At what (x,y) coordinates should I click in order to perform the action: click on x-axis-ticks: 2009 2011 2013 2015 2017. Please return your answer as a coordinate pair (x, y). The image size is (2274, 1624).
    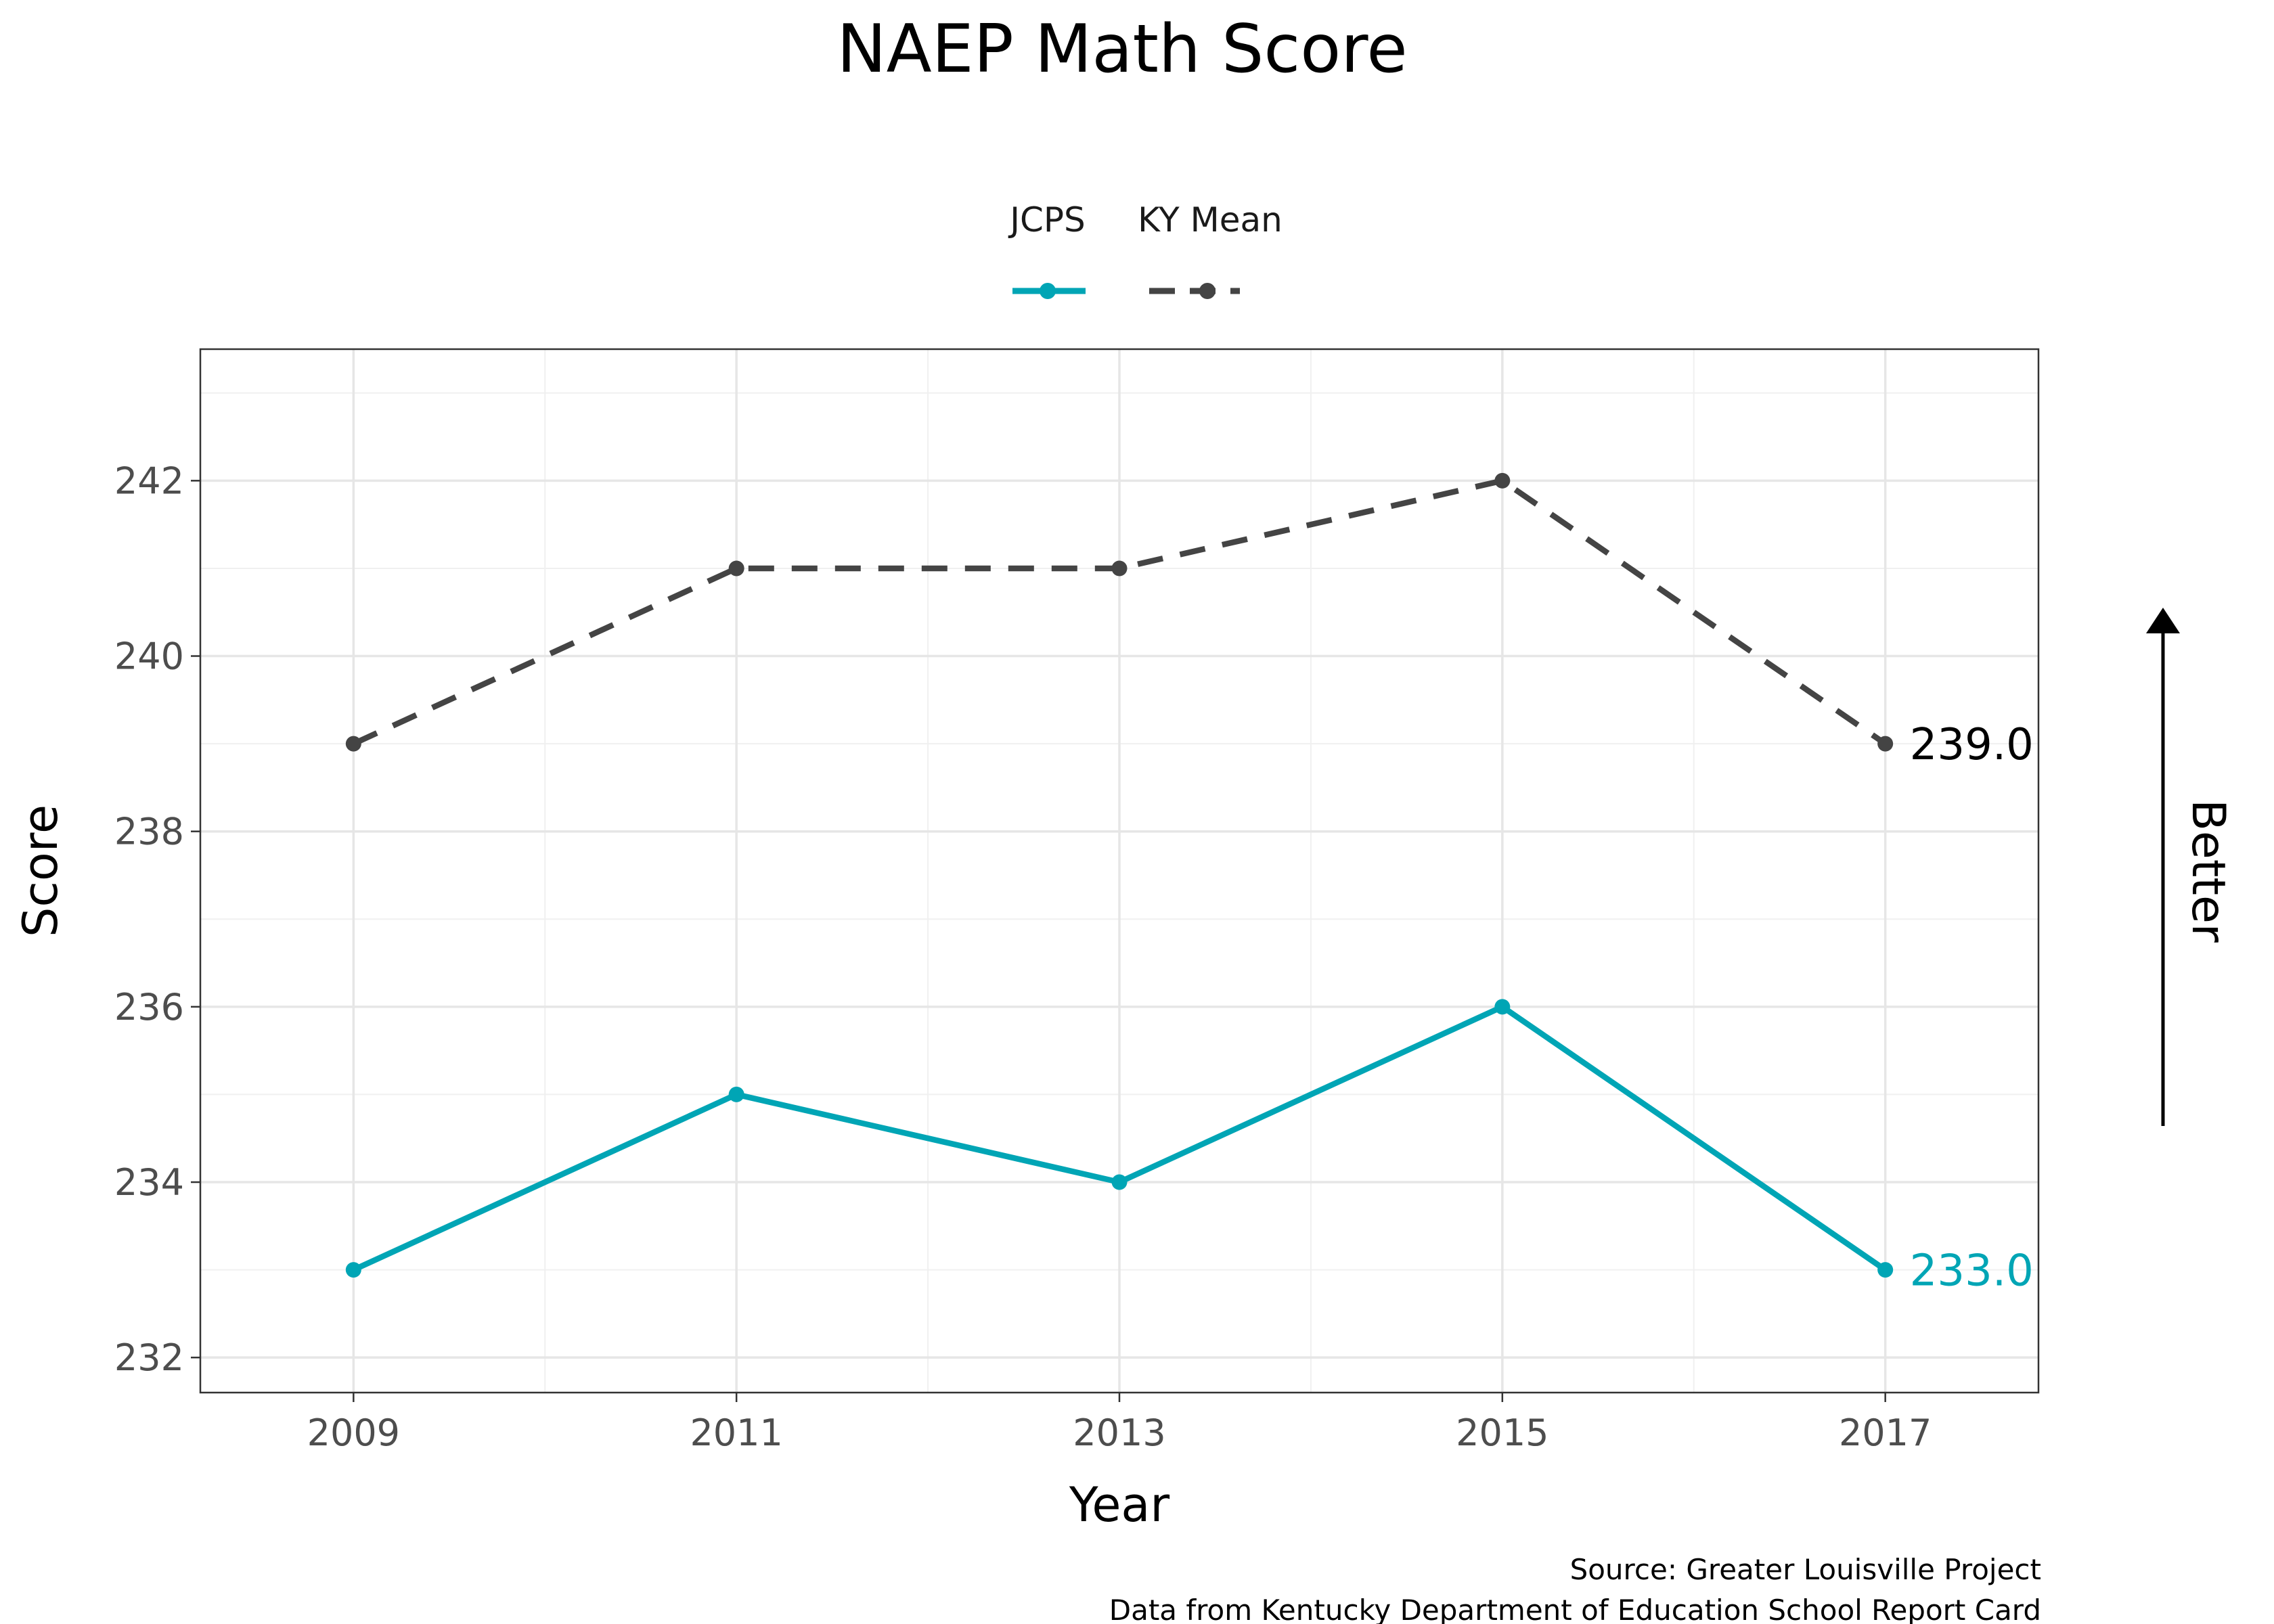
    Looking at the image, I should click on (1119, 1423).